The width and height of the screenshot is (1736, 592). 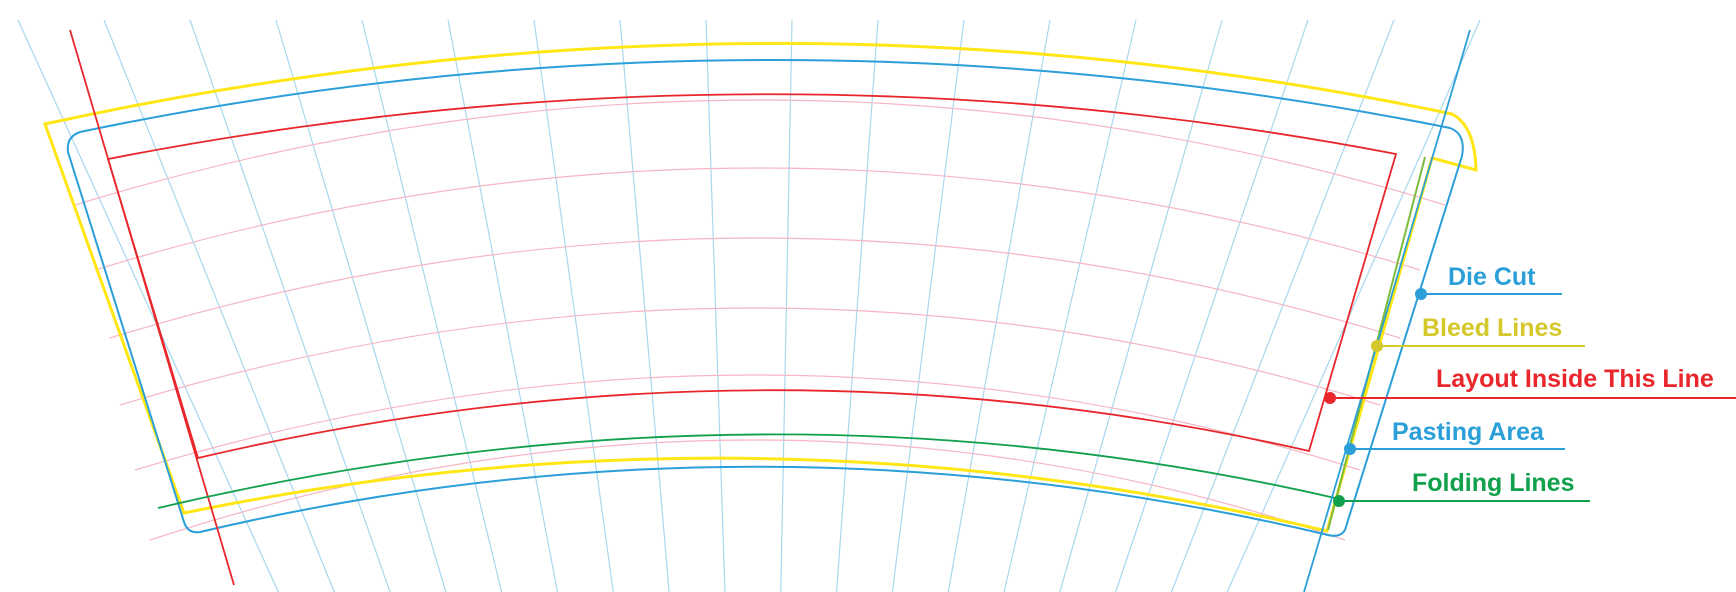 I want to click on legend-folding-lines: Folding Lines, so click(x=1461, y=488).